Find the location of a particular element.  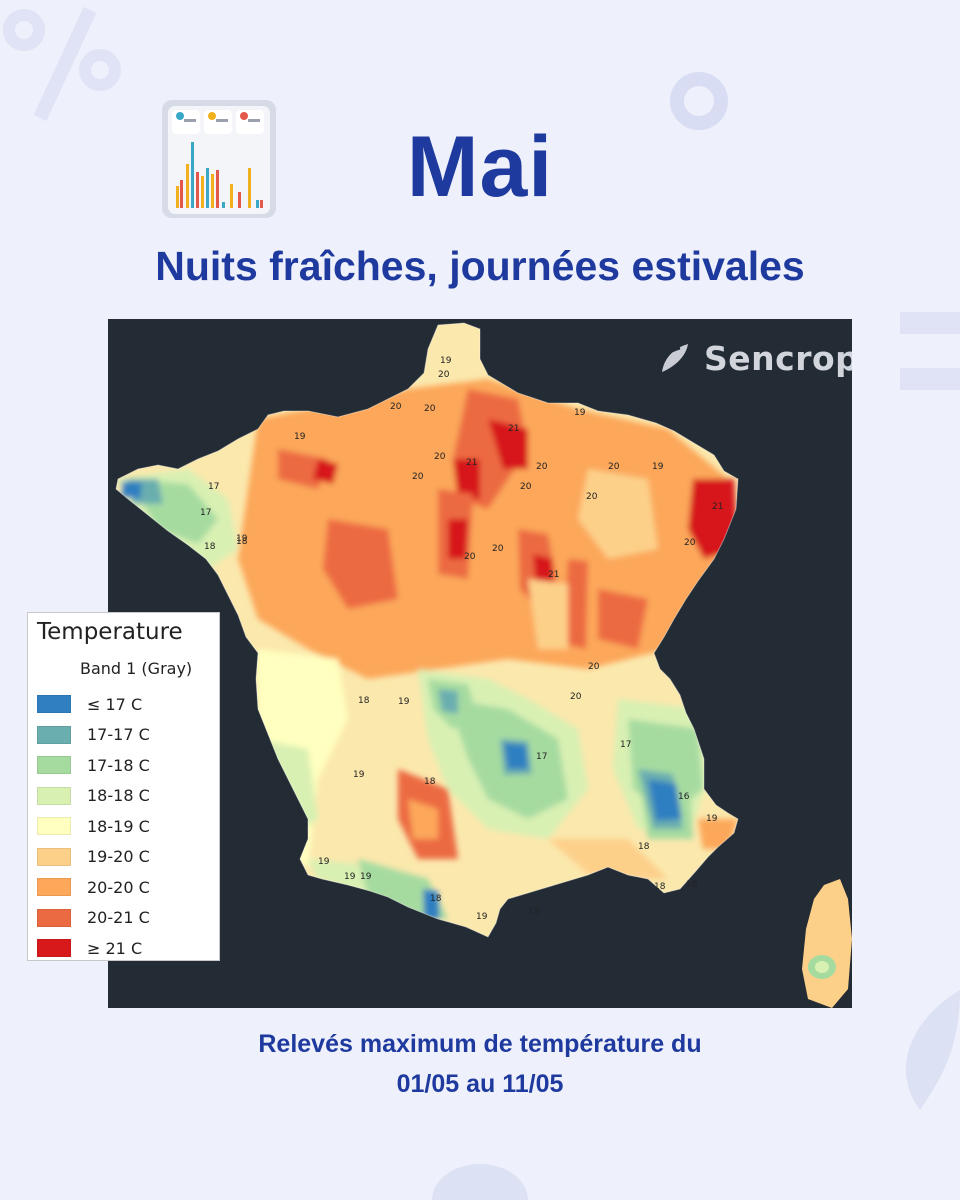

leaf-decoration-icon is located at coordinates (932, 1050).